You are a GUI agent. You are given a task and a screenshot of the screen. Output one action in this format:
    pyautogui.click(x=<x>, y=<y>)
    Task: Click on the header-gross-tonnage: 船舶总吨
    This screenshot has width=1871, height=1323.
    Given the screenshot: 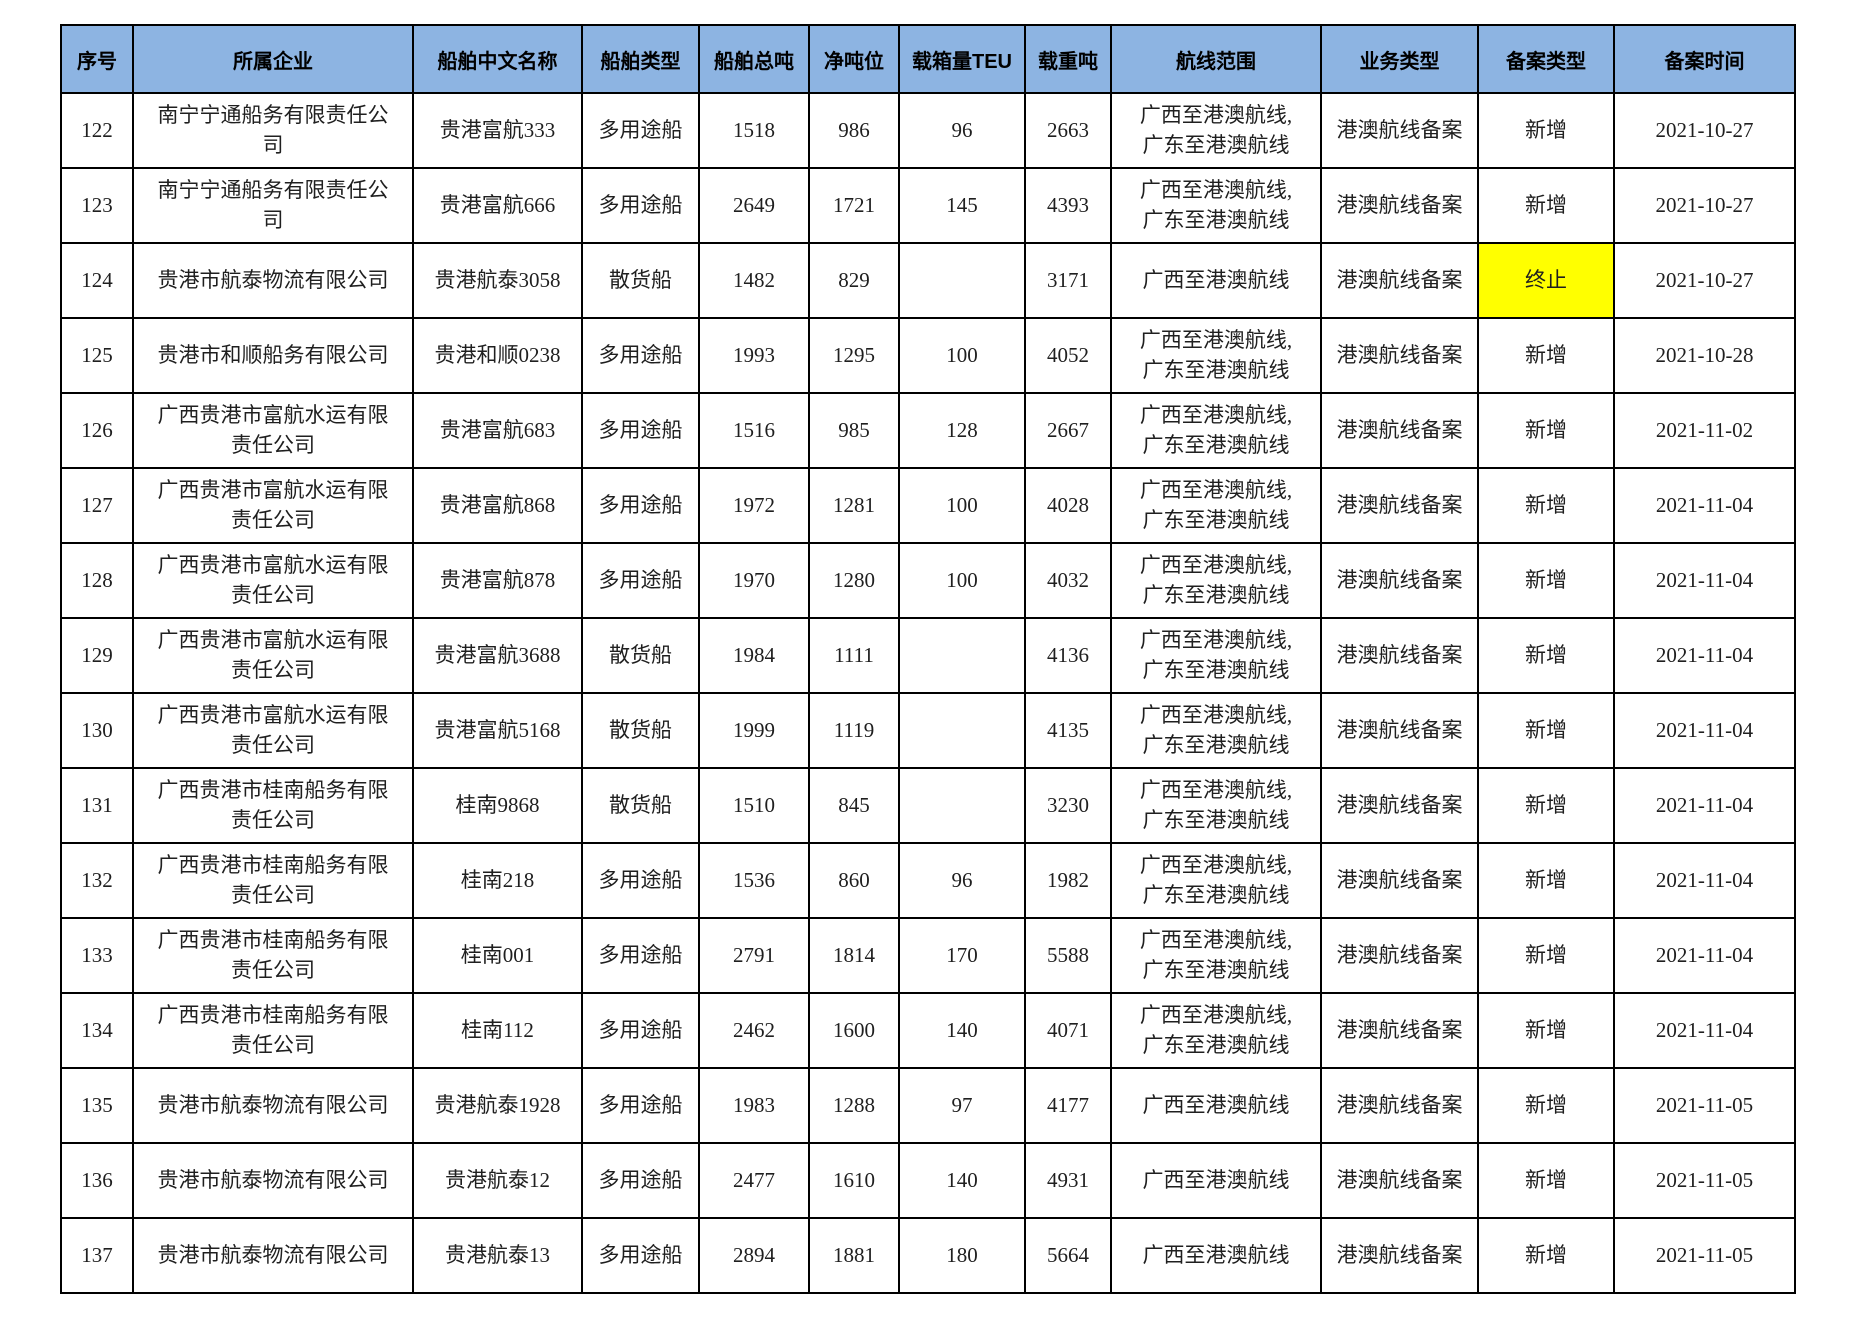 What is the action you would take?
    pyautogui.click(x=754, y=59)
    